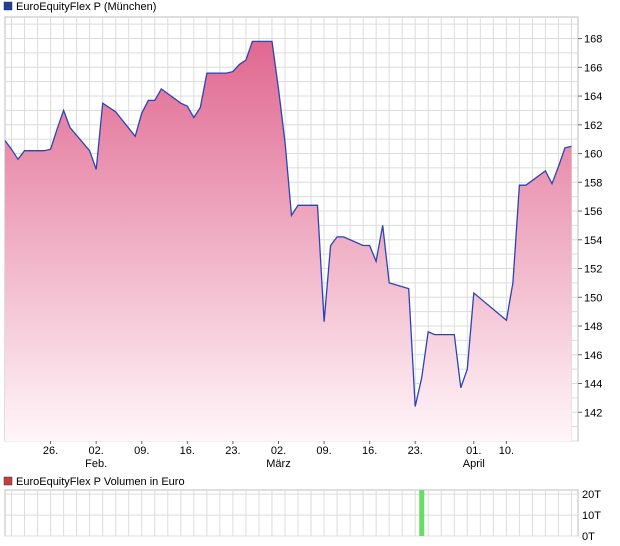 This screenshot has width=620, height=546. Describe the element at coordinates (593, 413) in the screenshot. I see `y-tick-label: 142` at that location.